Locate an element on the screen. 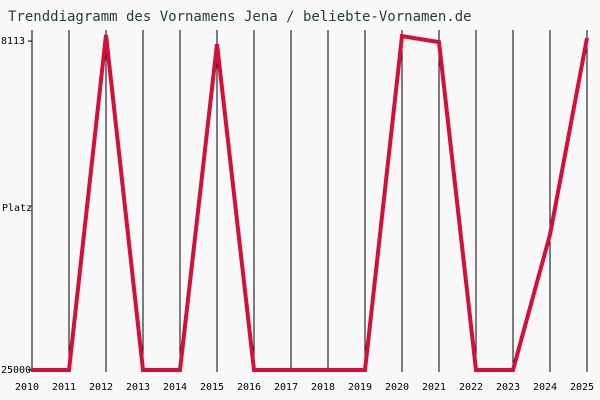  x-tick-label: 2024 is located at coordinates (545, 387).